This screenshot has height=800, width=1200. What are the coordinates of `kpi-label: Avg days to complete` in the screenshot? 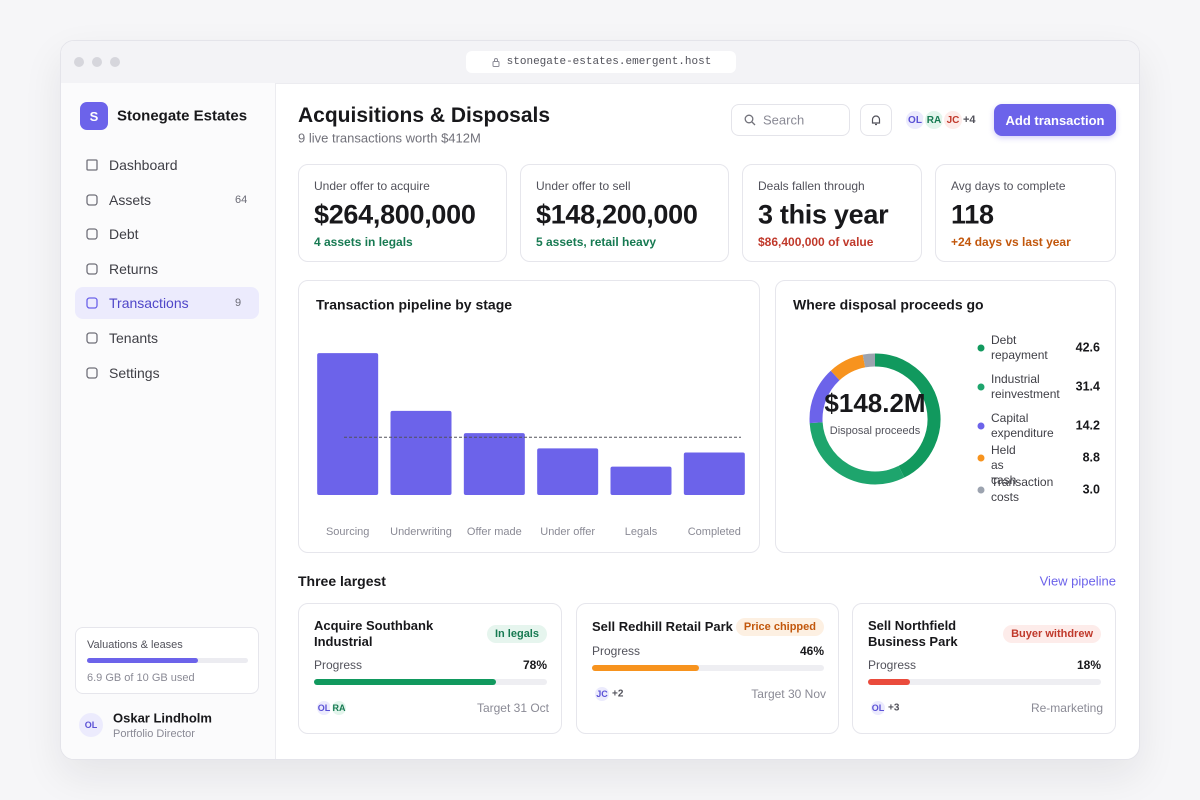 It's located at (1008, 186).